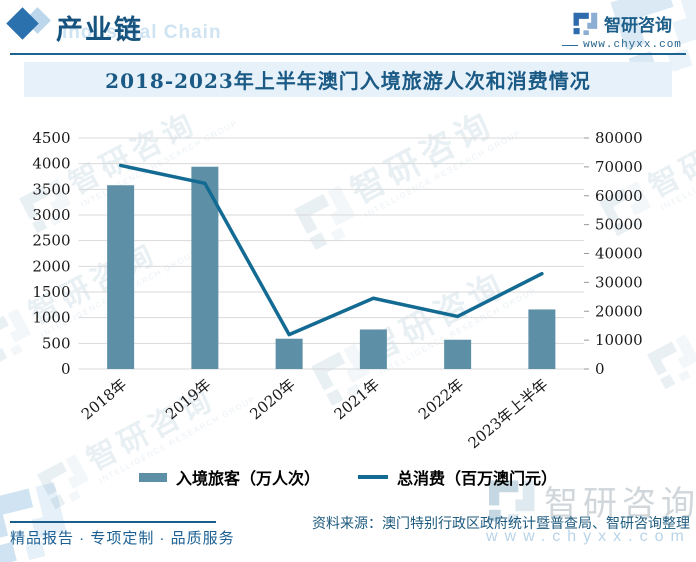  Describe the element at coordinates (104, 399) in the screenshot. I see `svg-text: 2018年` at that location.